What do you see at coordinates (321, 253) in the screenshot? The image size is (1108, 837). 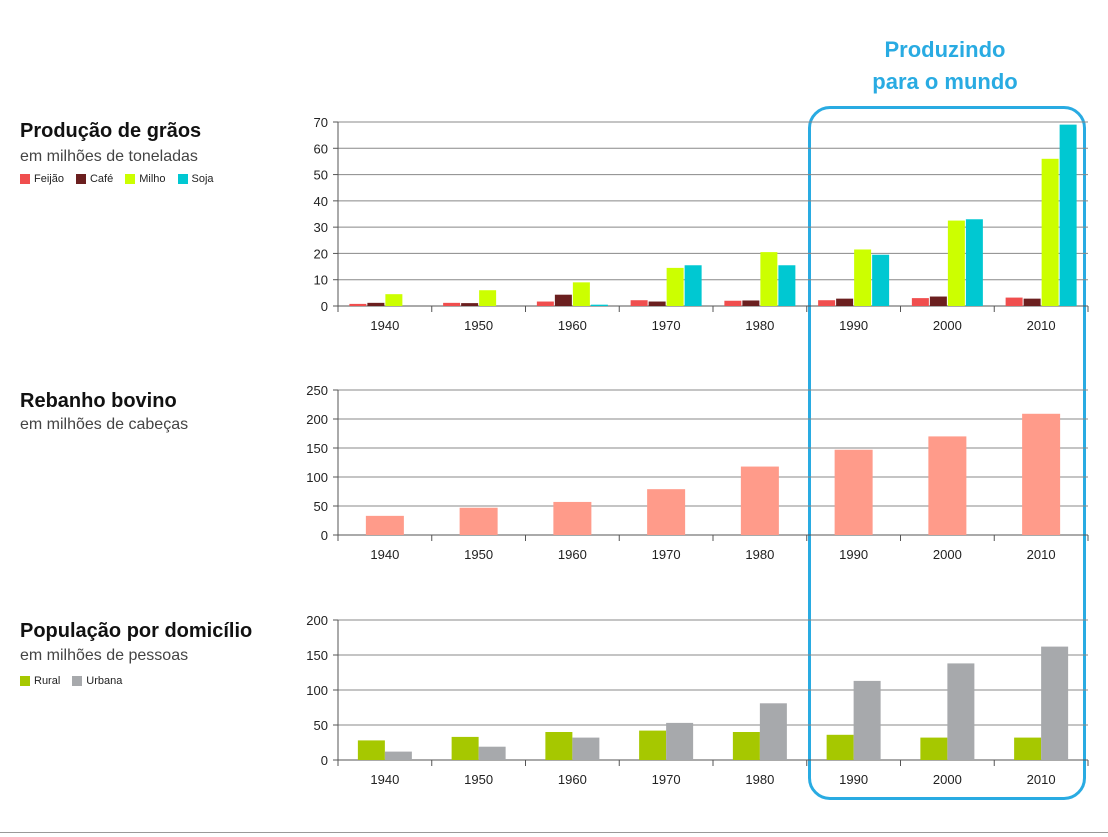 I see `y-tick-label: 20` at bounding box center [321, 253].